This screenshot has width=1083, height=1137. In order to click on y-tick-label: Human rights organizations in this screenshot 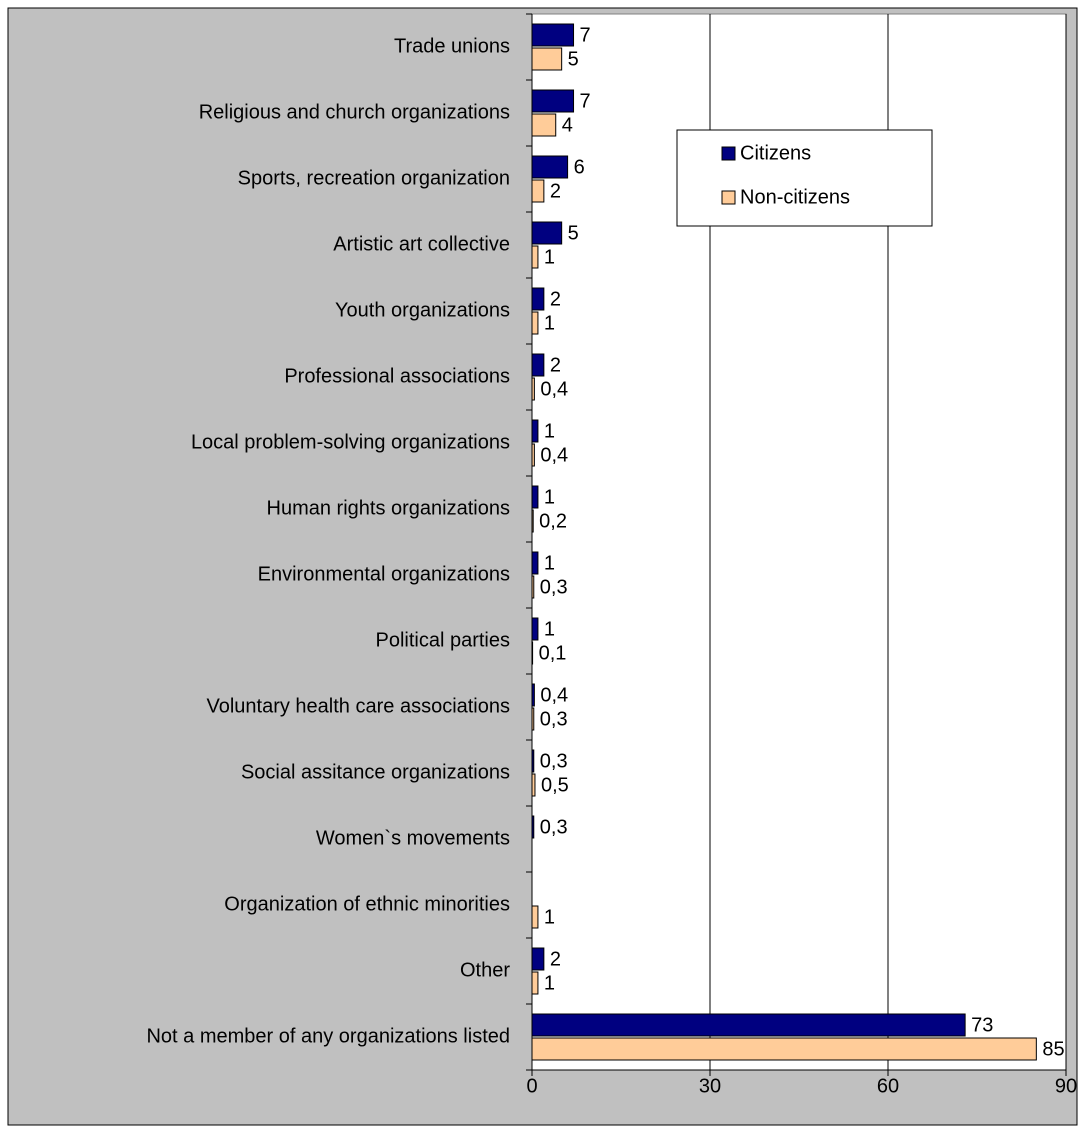, I will do `click(388, 508)`.